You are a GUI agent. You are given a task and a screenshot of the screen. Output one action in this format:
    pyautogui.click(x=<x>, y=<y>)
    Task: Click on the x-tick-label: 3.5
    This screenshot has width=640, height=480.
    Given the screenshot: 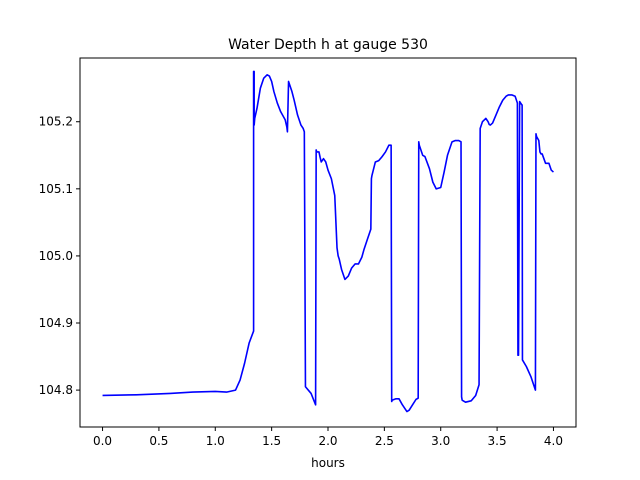 What is the action you would take?
    pyautogui.click(x=497, y=441)
    